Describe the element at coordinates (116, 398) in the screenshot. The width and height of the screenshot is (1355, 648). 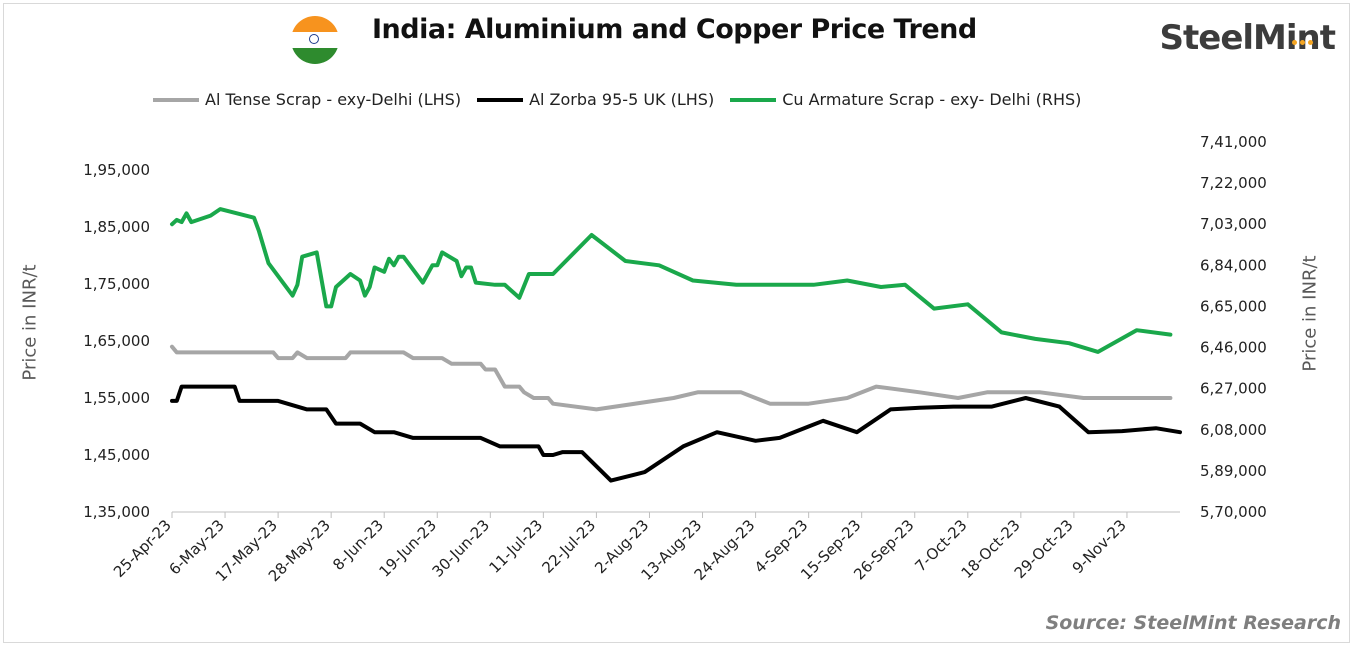
I see `y-left-tick-label: 1,55,000` at that location.